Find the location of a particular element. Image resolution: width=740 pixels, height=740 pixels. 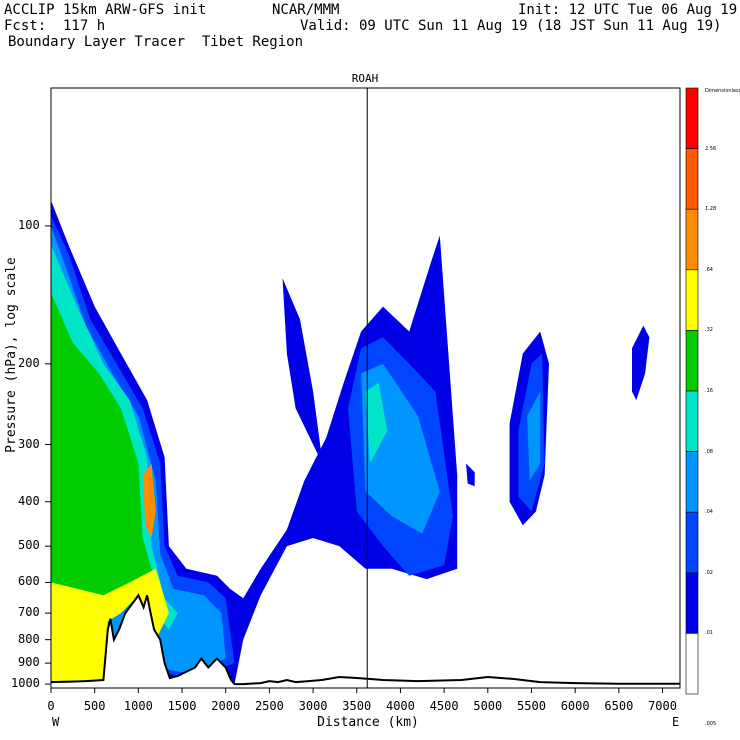

x-tick-label: 1500 is located at coordinates (182, 706).